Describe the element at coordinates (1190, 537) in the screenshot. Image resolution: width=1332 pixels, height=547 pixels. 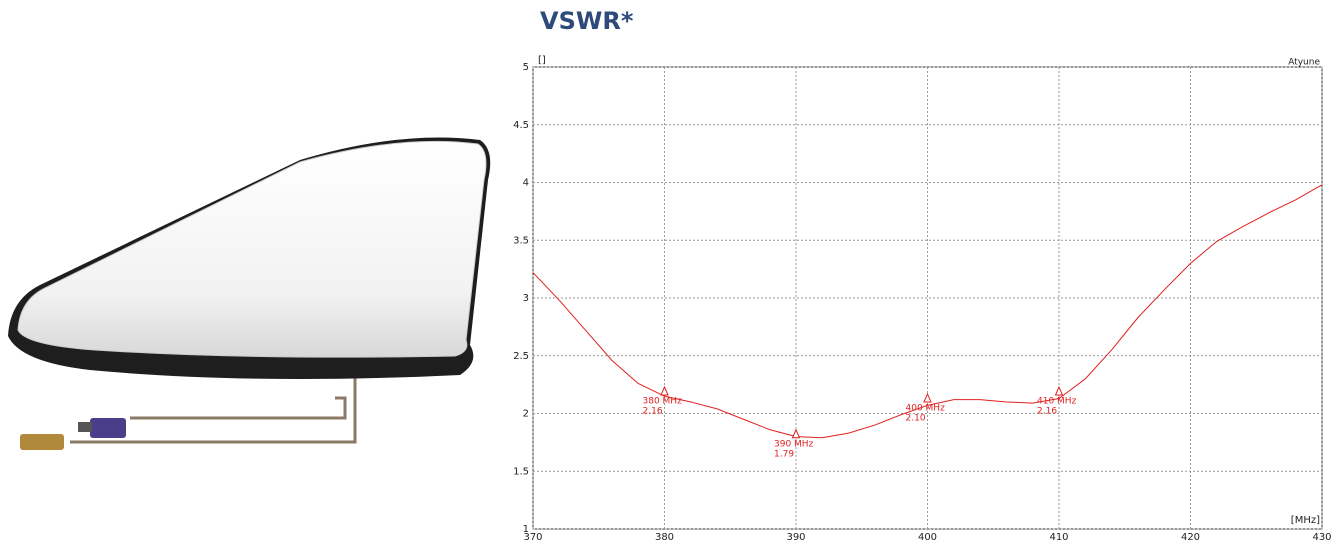
I see `x-tick-label: 420` at that location.